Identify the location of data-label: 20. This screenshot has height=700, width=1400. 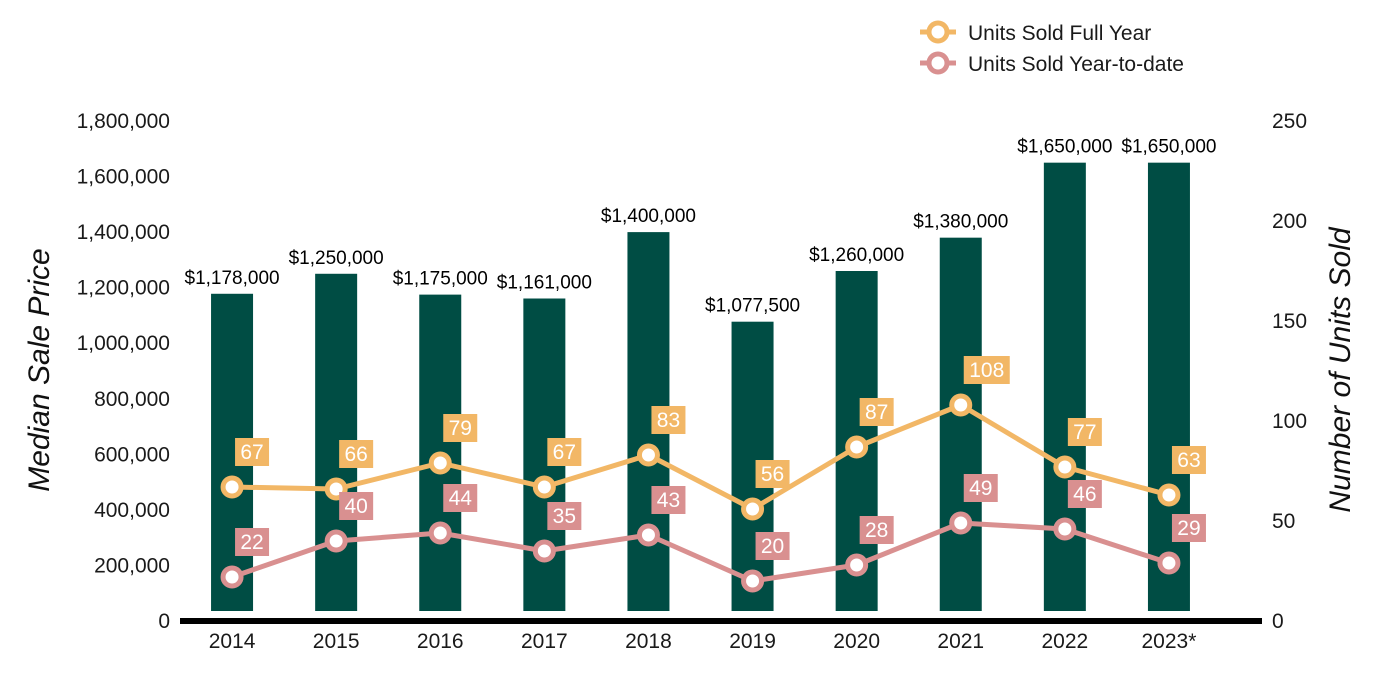
(772, 546).